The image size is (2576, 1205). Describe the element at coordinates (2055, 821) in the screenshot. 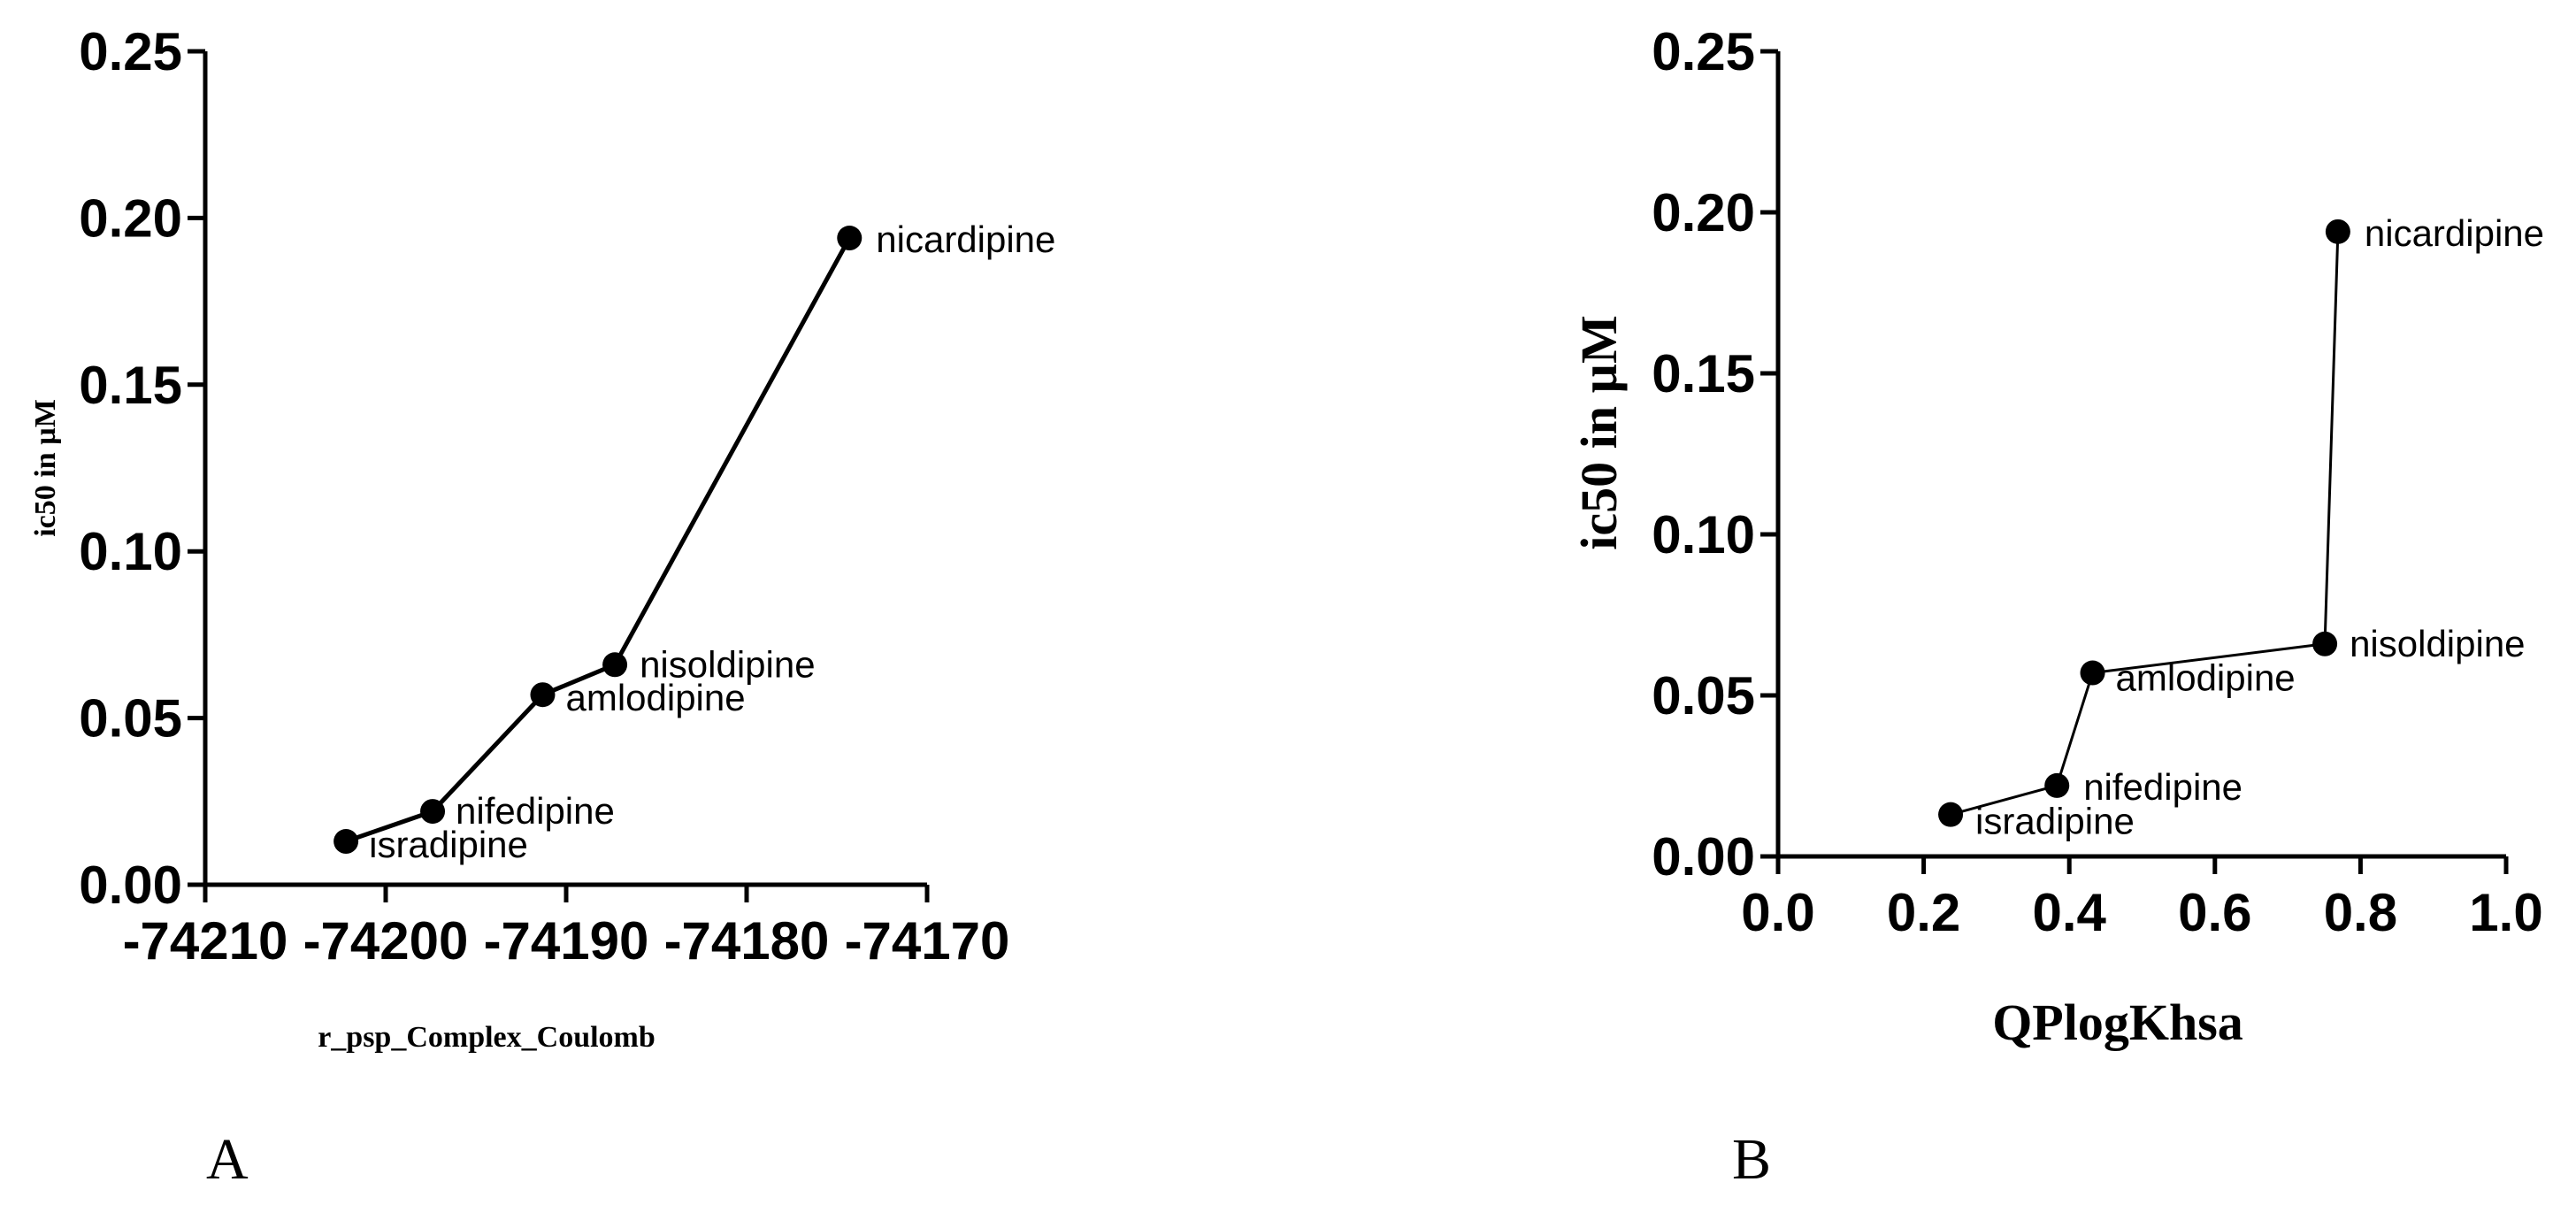

I see `panel-b-point-label-isradipine: isradipine` at that location.